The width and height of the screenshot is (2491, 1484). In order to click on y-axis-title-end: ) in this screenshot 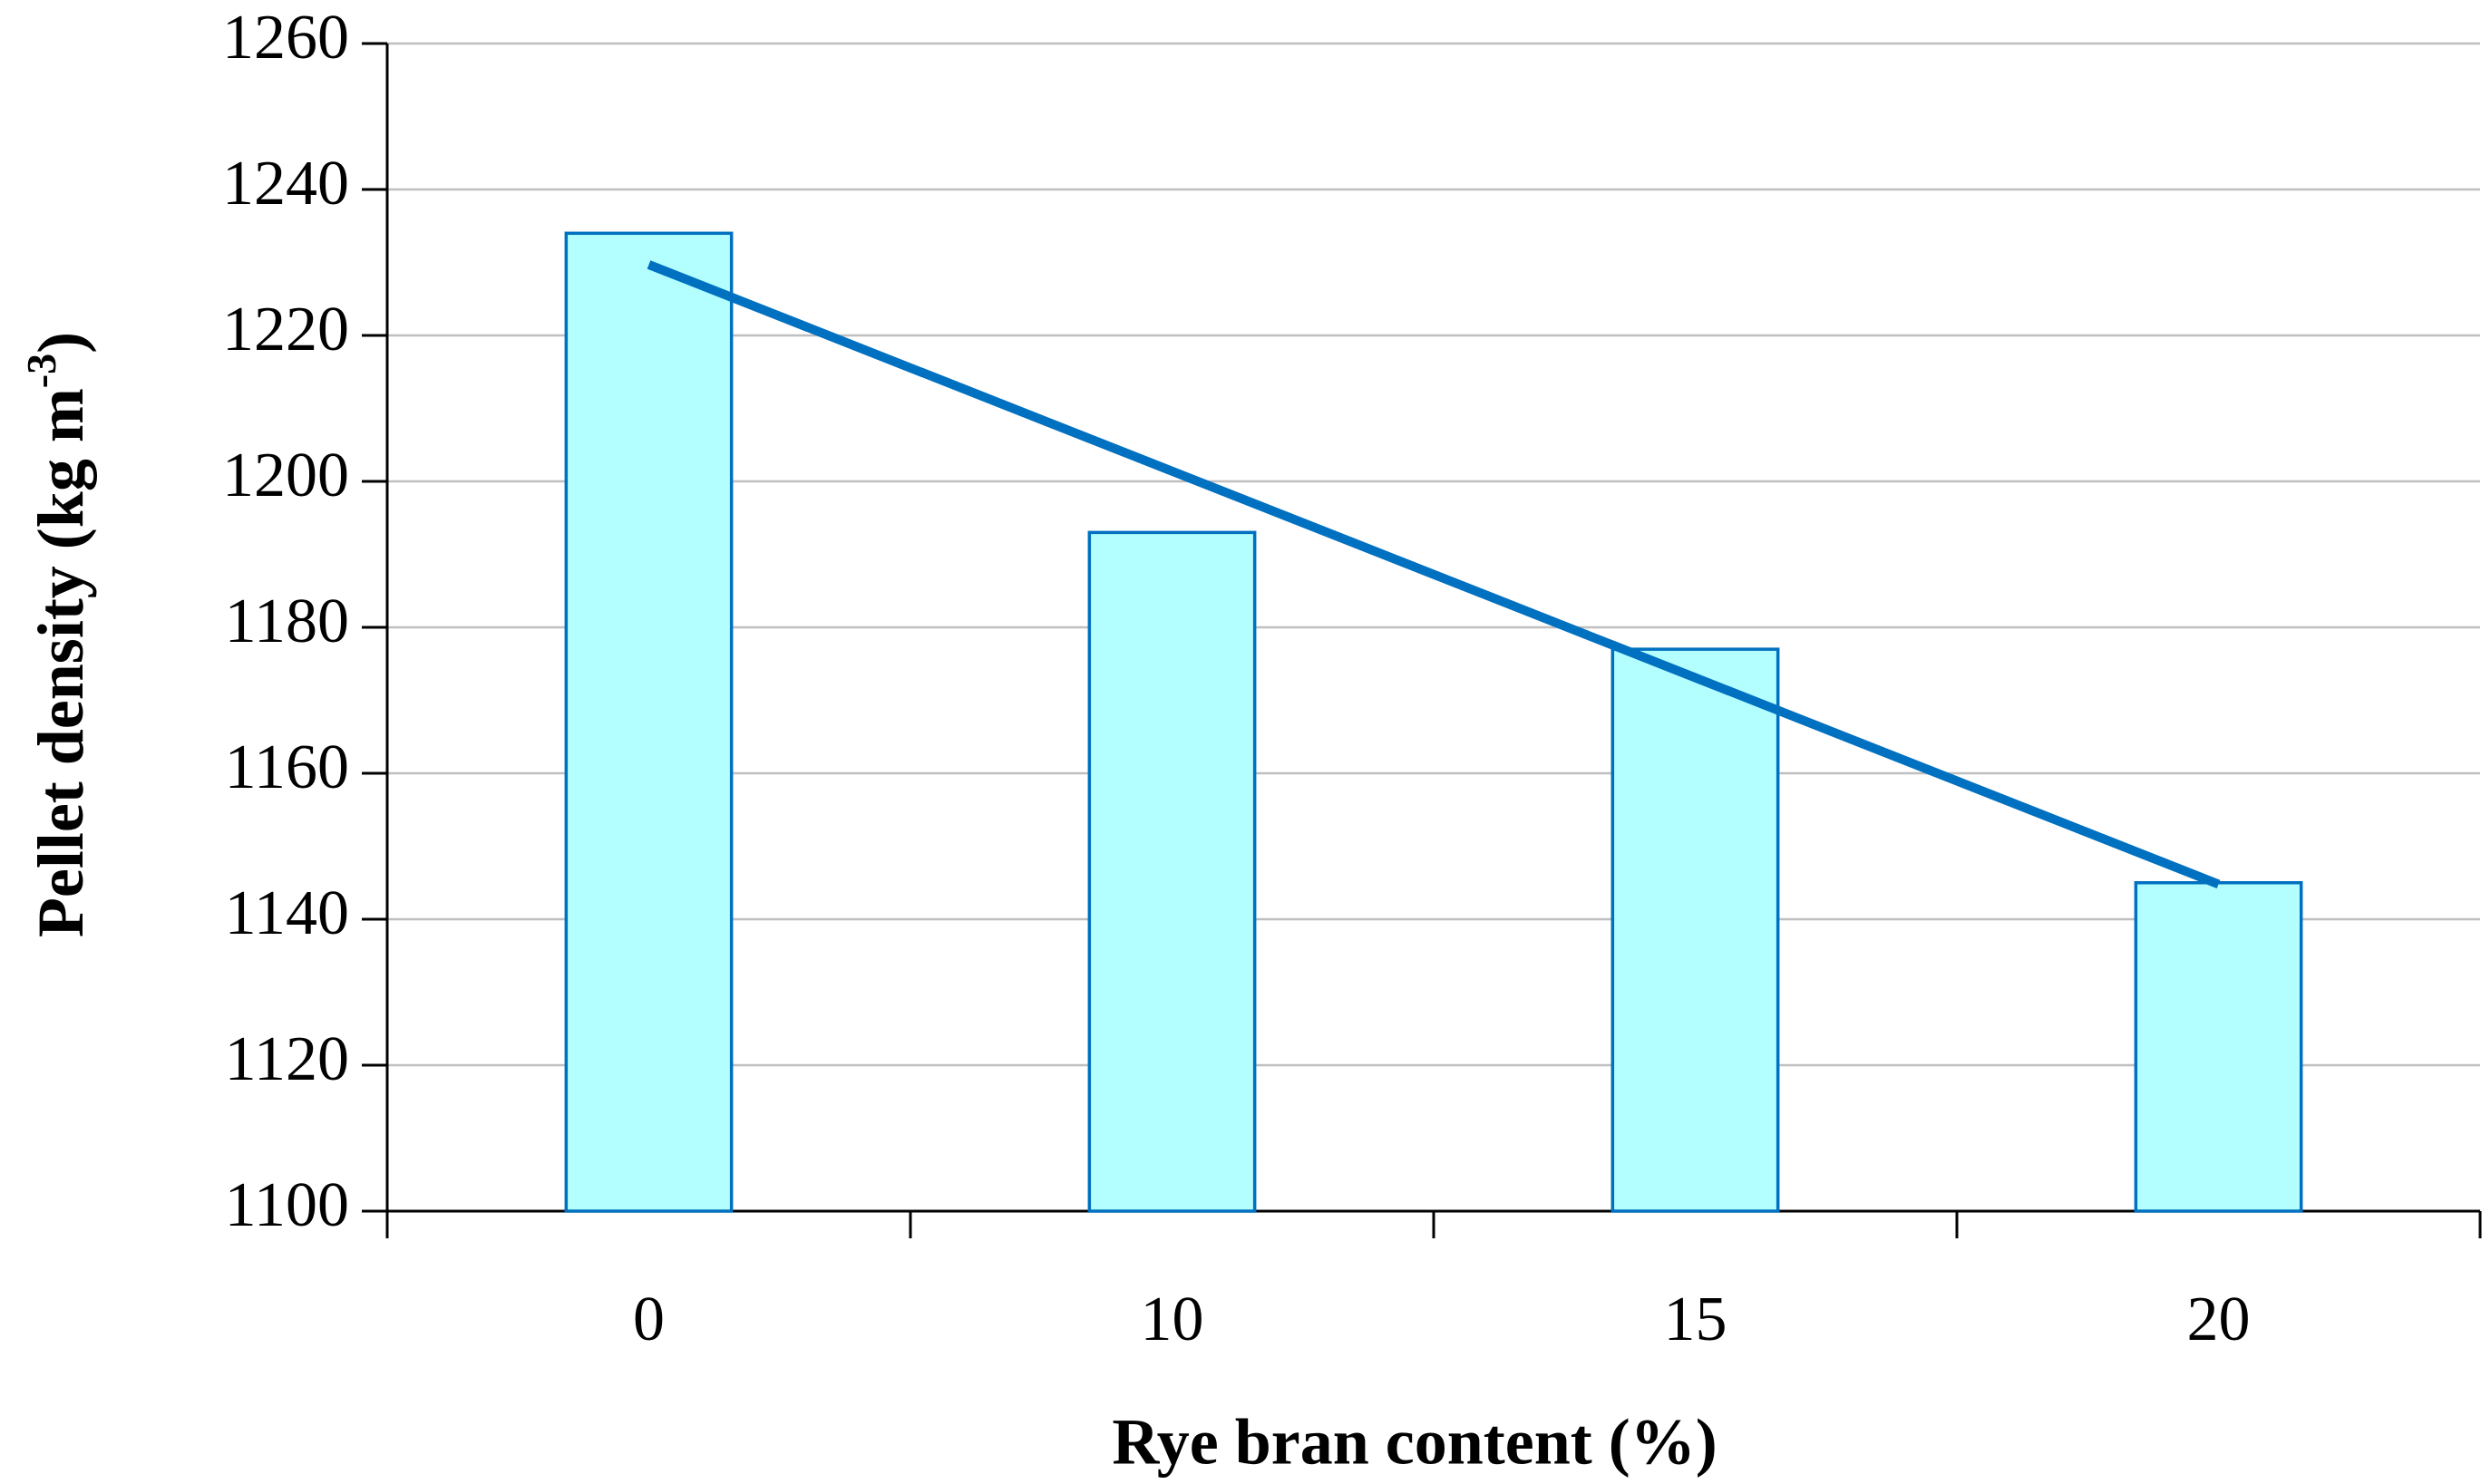, I will do `click(60, 343)`.